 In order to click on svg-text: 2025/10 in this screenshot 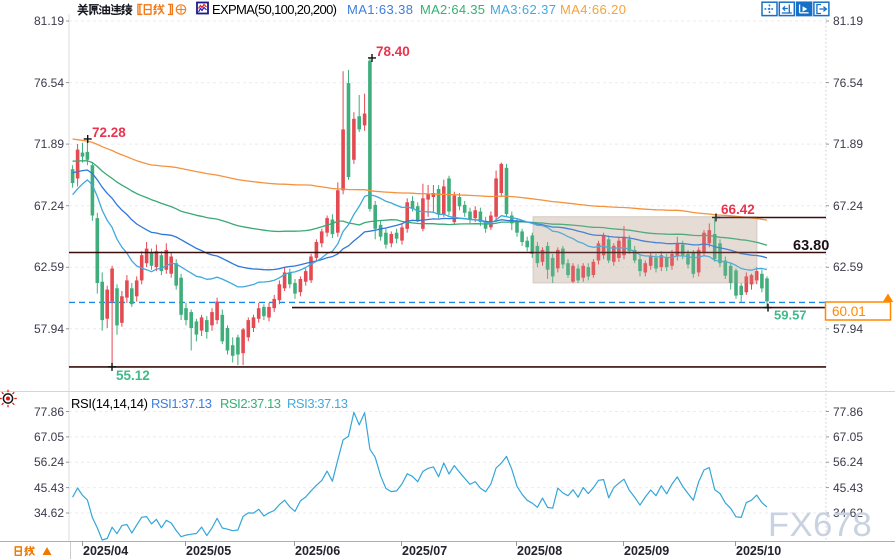, I will do `click(758, 551)`.